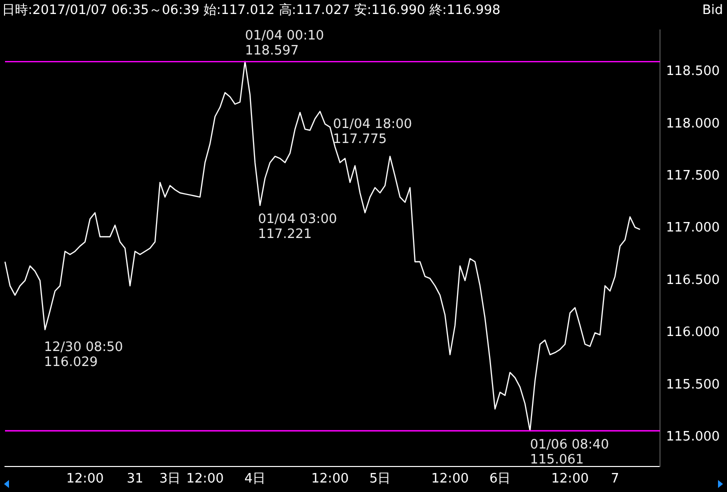 Image resolution: width=727 pixels, height=492 pixels. What do you see at coordinates (570, 453) in the screenshot?
I see `annotation: 01/06 08:40 115.061` at bounding box center [570, 453].